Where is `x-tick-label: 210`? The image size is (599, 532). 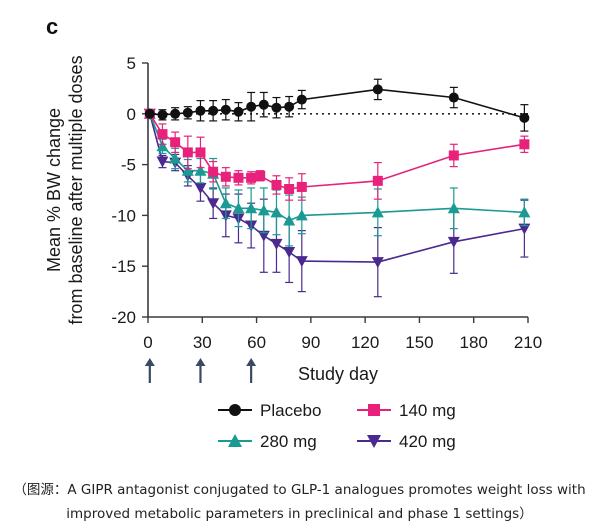
x-tick-label: 210 is located at coordinates (528, 342).